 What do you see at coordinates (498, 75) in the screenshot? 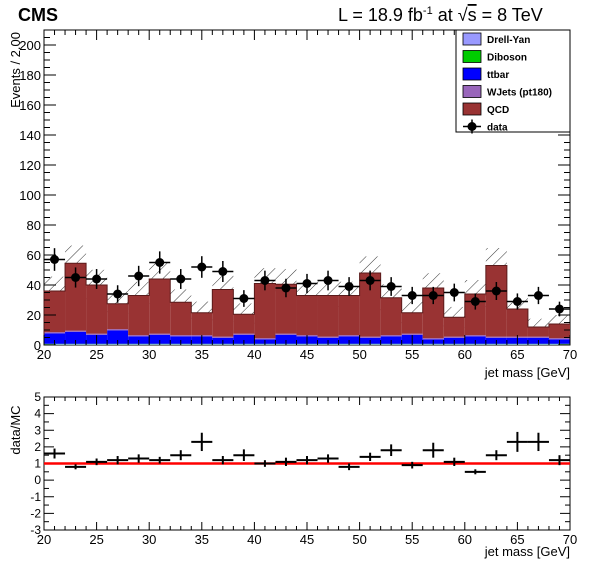
I see `legend-label-ttbar: ttbar` at bounding box center [498, 75].